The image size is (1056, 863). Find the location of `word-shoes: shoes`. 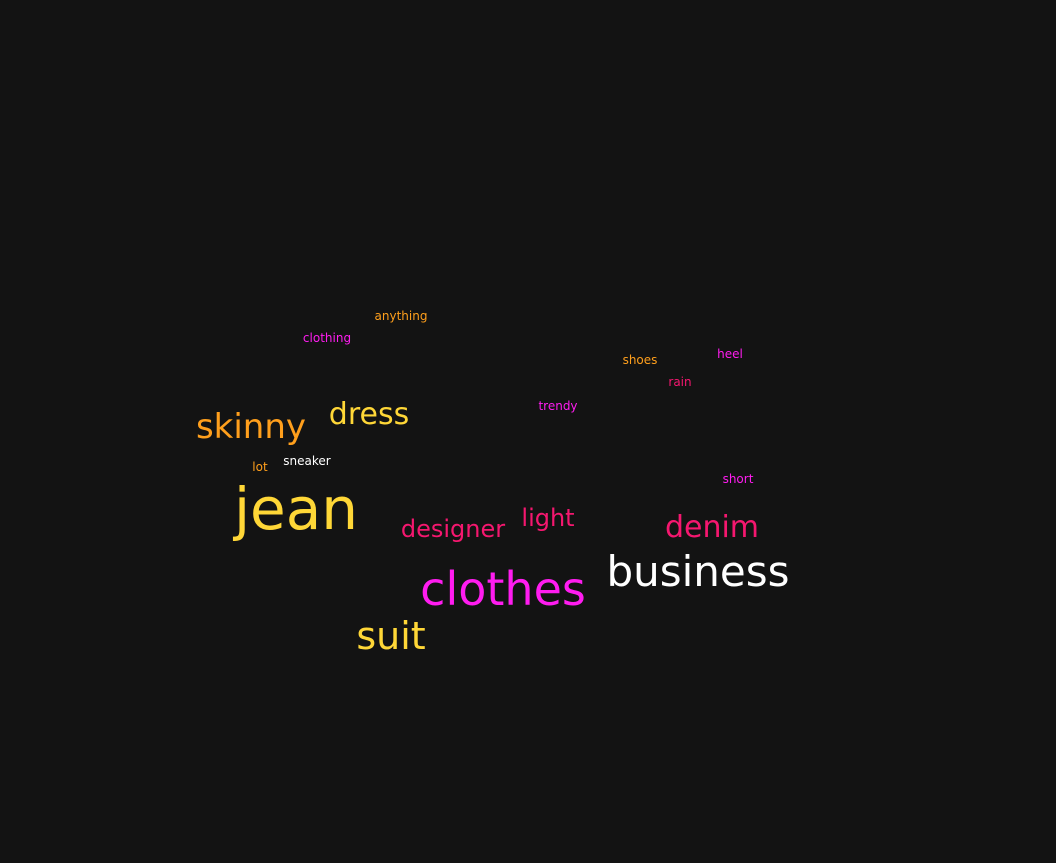

word-shoes: shoes is located at coordinates (640, 360).